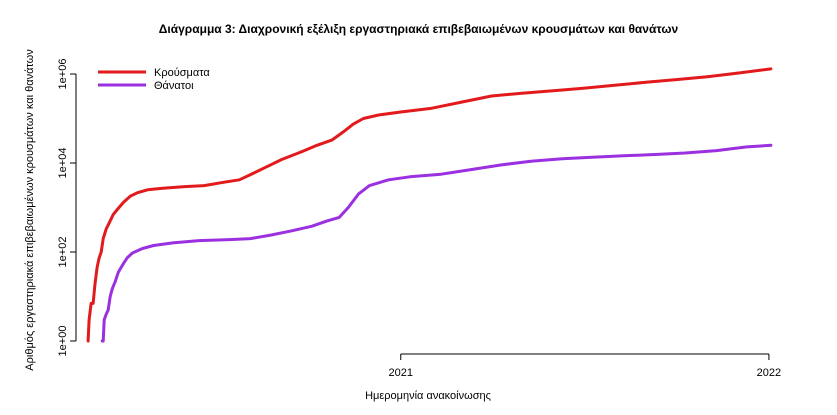 This screenshot has width=837, height=415. What do you see at coordinates (174, 86) in the screenshot?
I see `legend-label-1: Θάνατοι` at bounding box center [174, 86].